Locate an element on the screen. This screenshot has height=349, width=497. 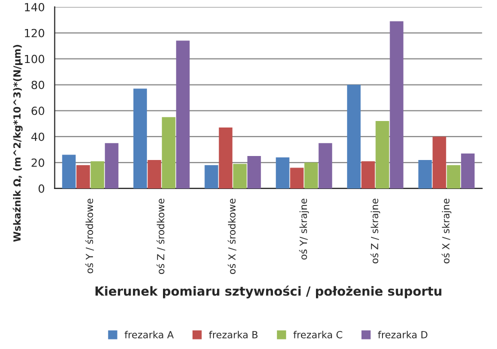
legend-label: frezarka C is located at coordinates (317, 334).